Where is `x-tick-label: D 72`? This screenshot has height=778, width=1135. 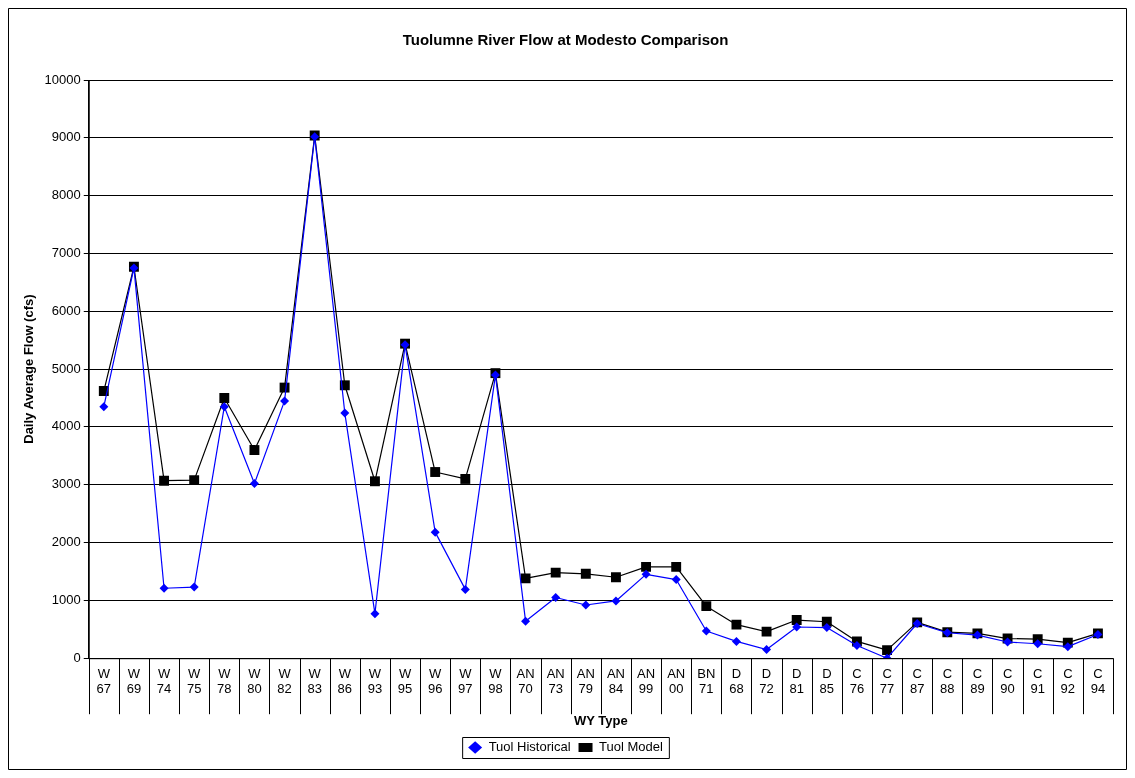
x-tick-label: D 72 is located at coordinates (766, 681).